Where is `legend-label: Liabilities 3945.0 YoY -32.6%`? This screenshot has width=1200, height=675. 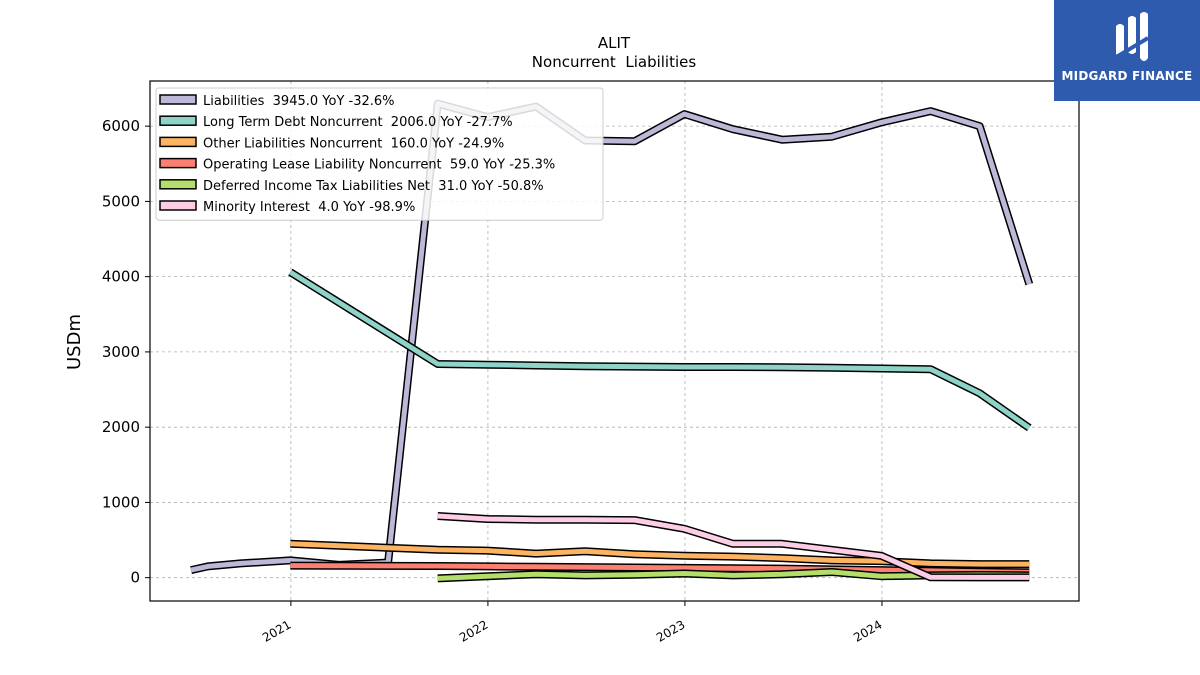 legend-label: Liabilities 3945.0 YoY -32.6% is located at coordinates (299, 101).